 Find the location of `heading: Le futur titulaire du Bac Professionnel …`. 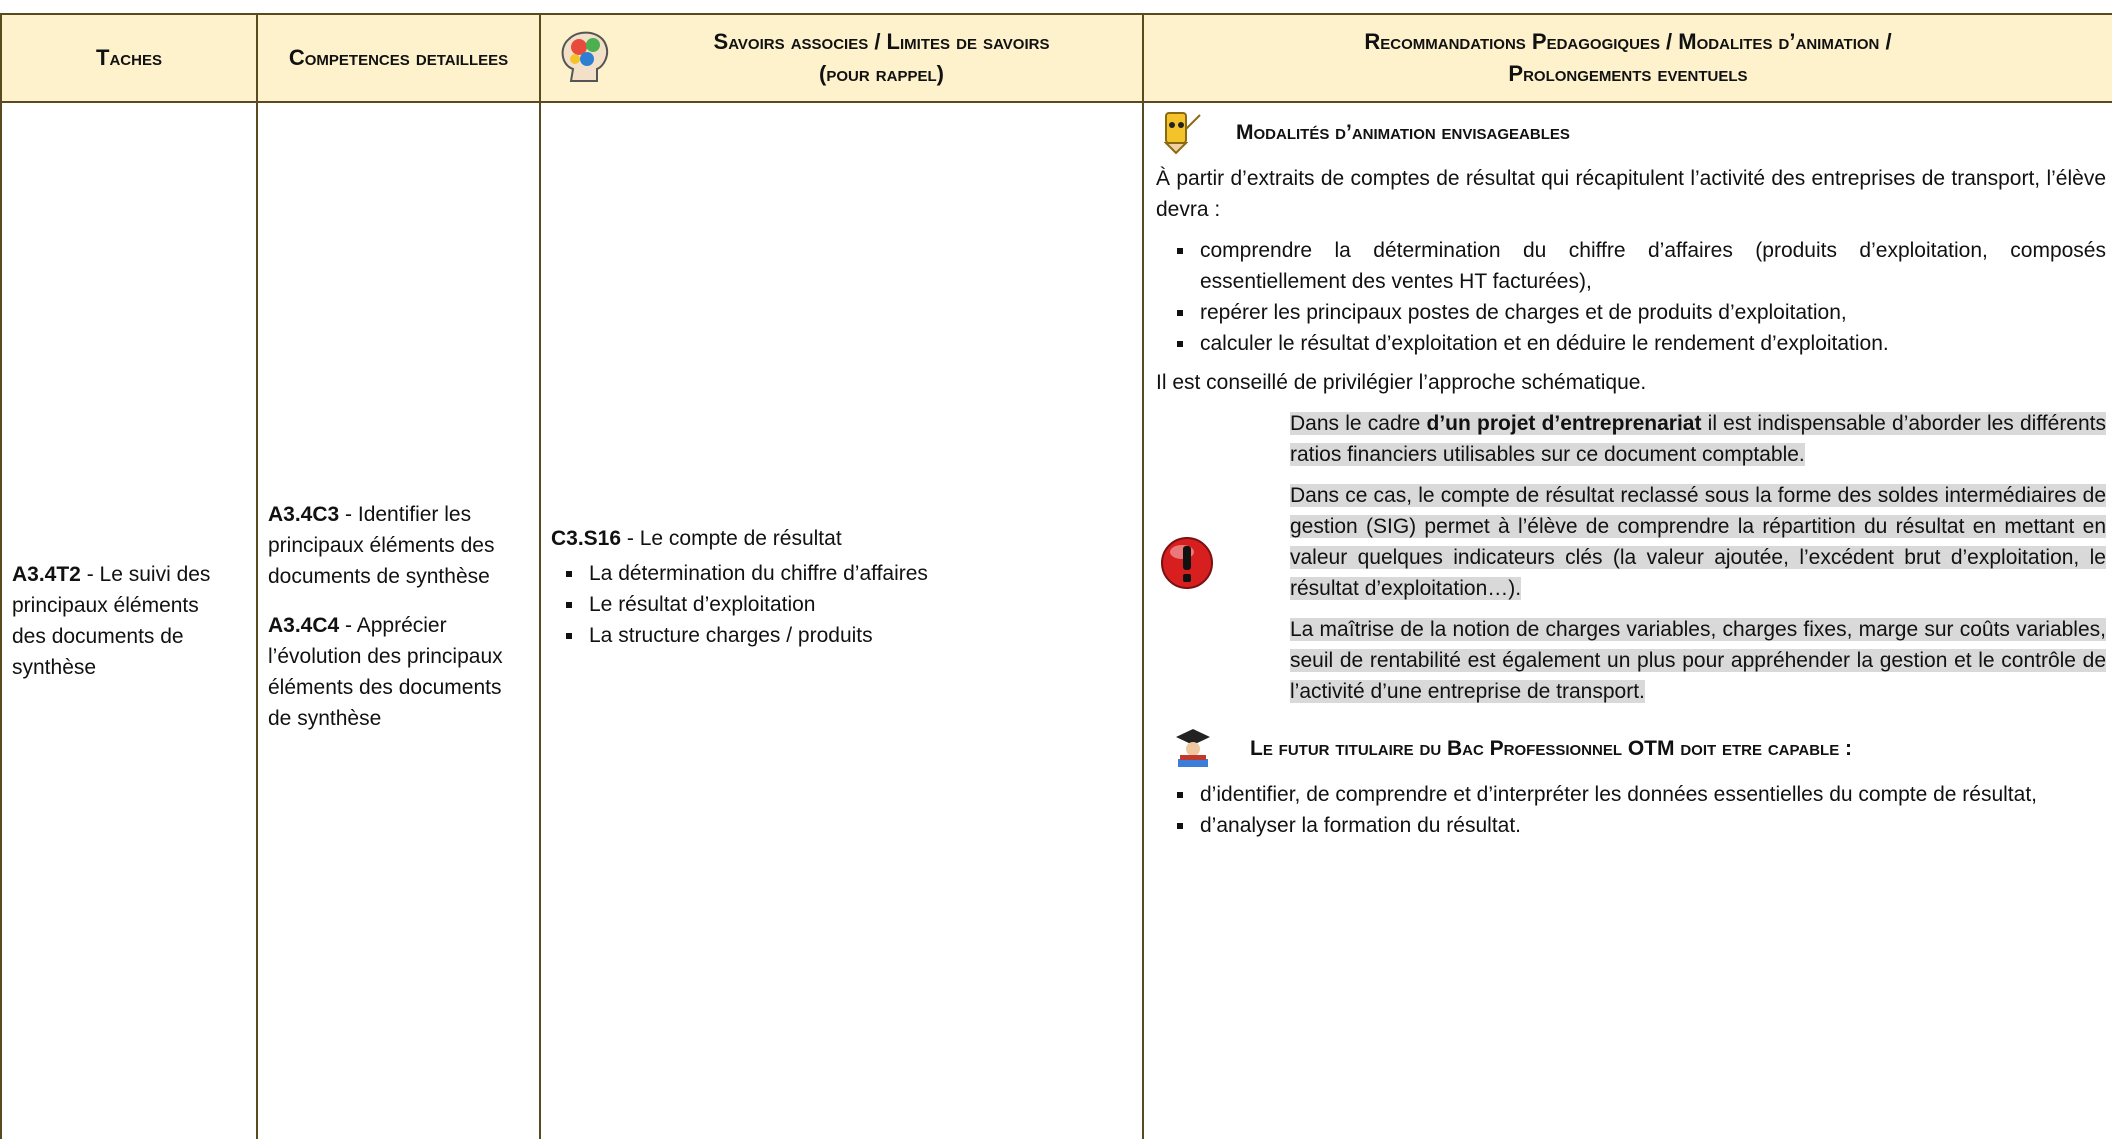

heading: Le futur titulaire du Bac Professionnel … is located at coordinates (1551, 748).